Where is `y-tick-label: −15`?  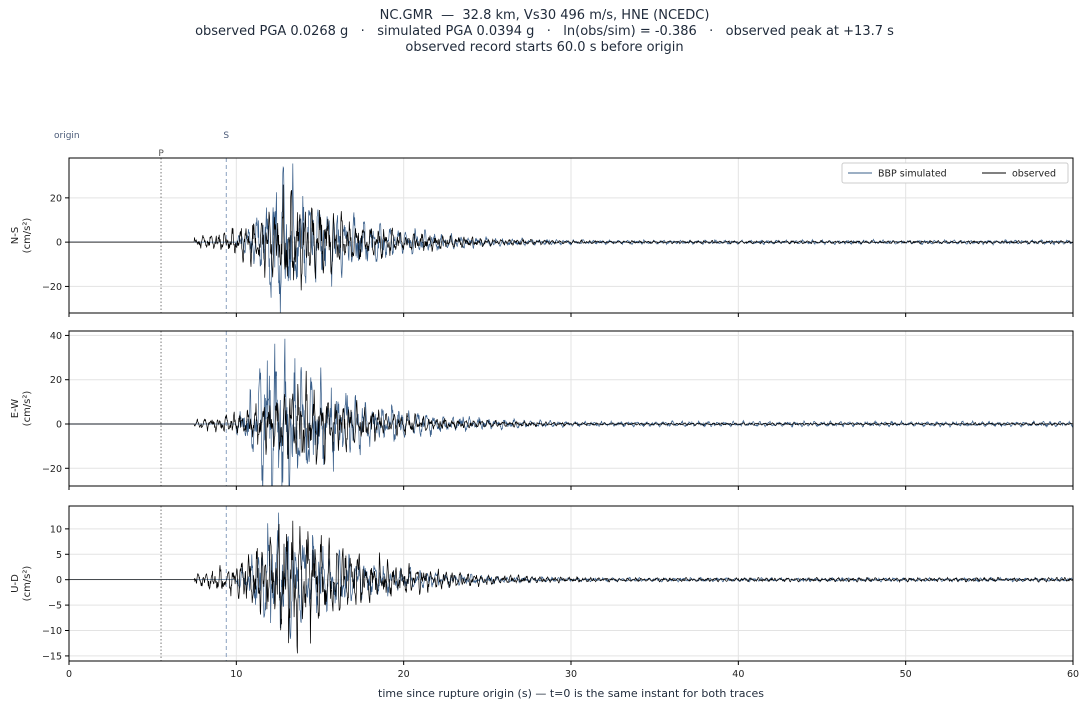
y-tick-label: −15 is located at coordinates (52, 656).